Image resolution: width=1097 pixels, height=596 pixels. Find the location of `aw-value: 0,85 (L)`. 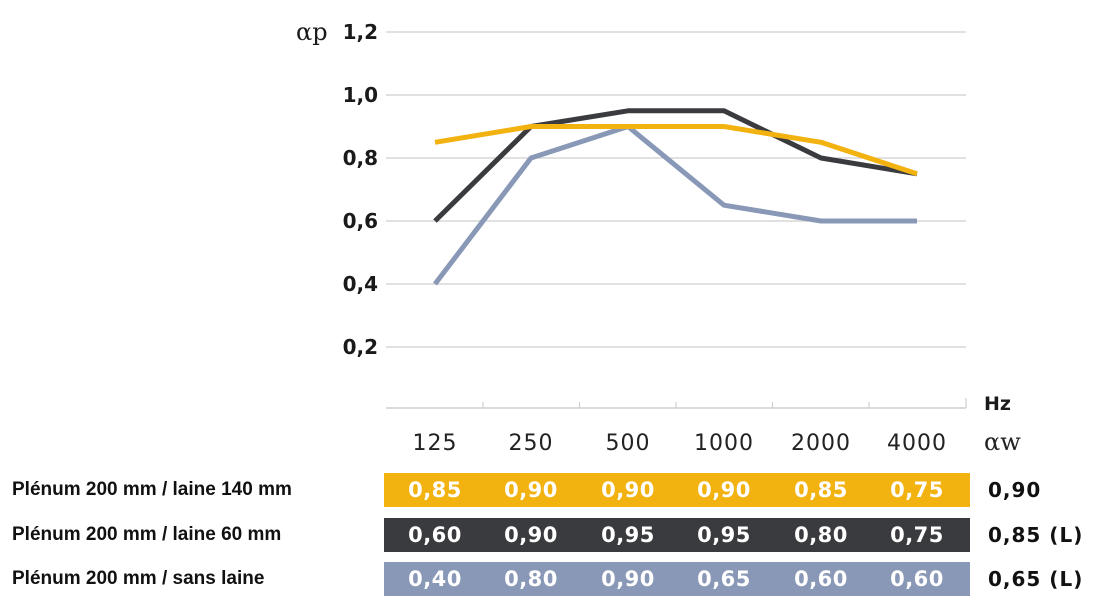

aw-value: 0,85 (L) is located at coordinates (1036, 535).